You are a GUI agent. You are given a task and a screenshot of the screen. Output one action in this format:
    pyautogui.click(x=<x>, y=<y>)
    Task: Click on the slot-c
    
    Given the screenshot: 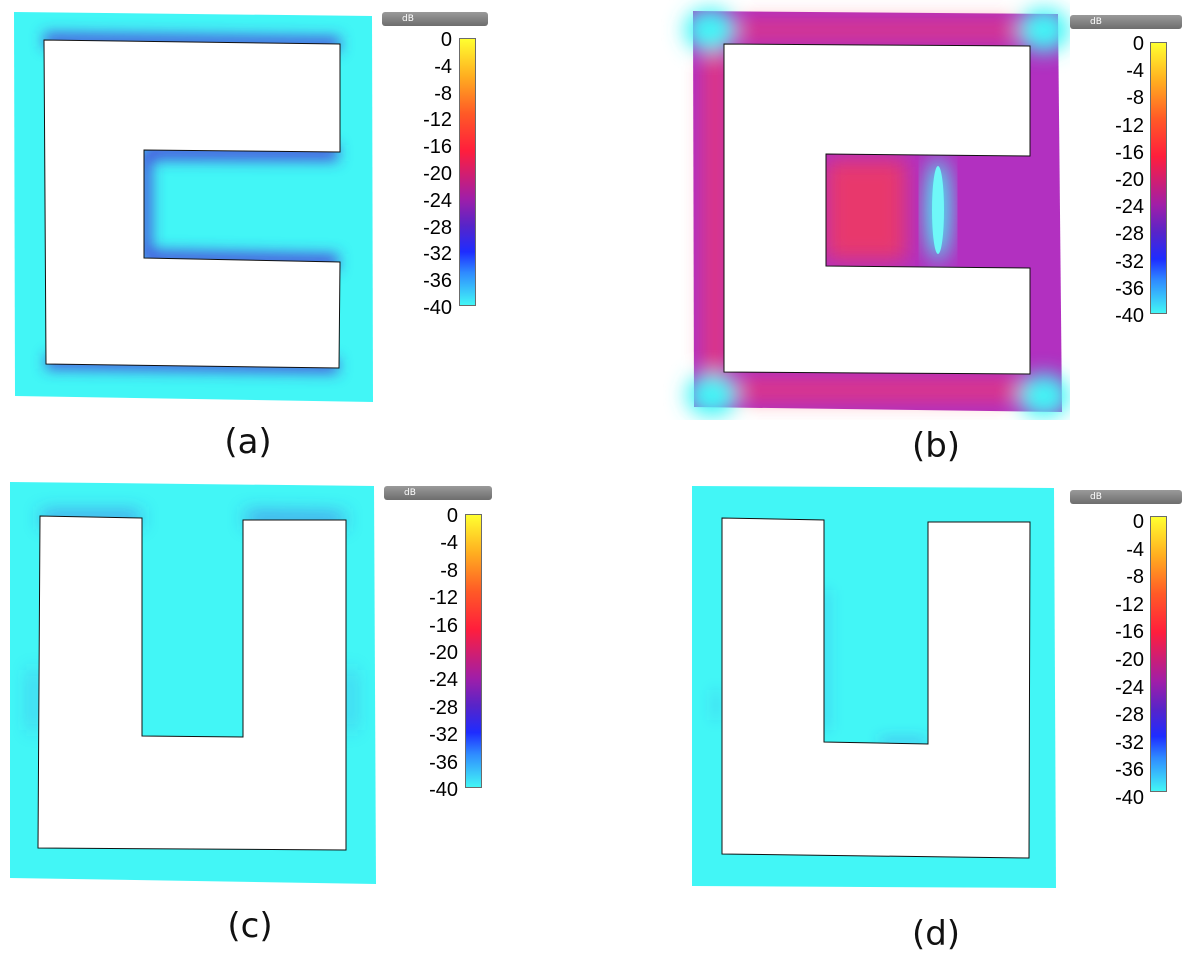 What is the action you would take?
    pyautogui.click(x=192, y=683)
    